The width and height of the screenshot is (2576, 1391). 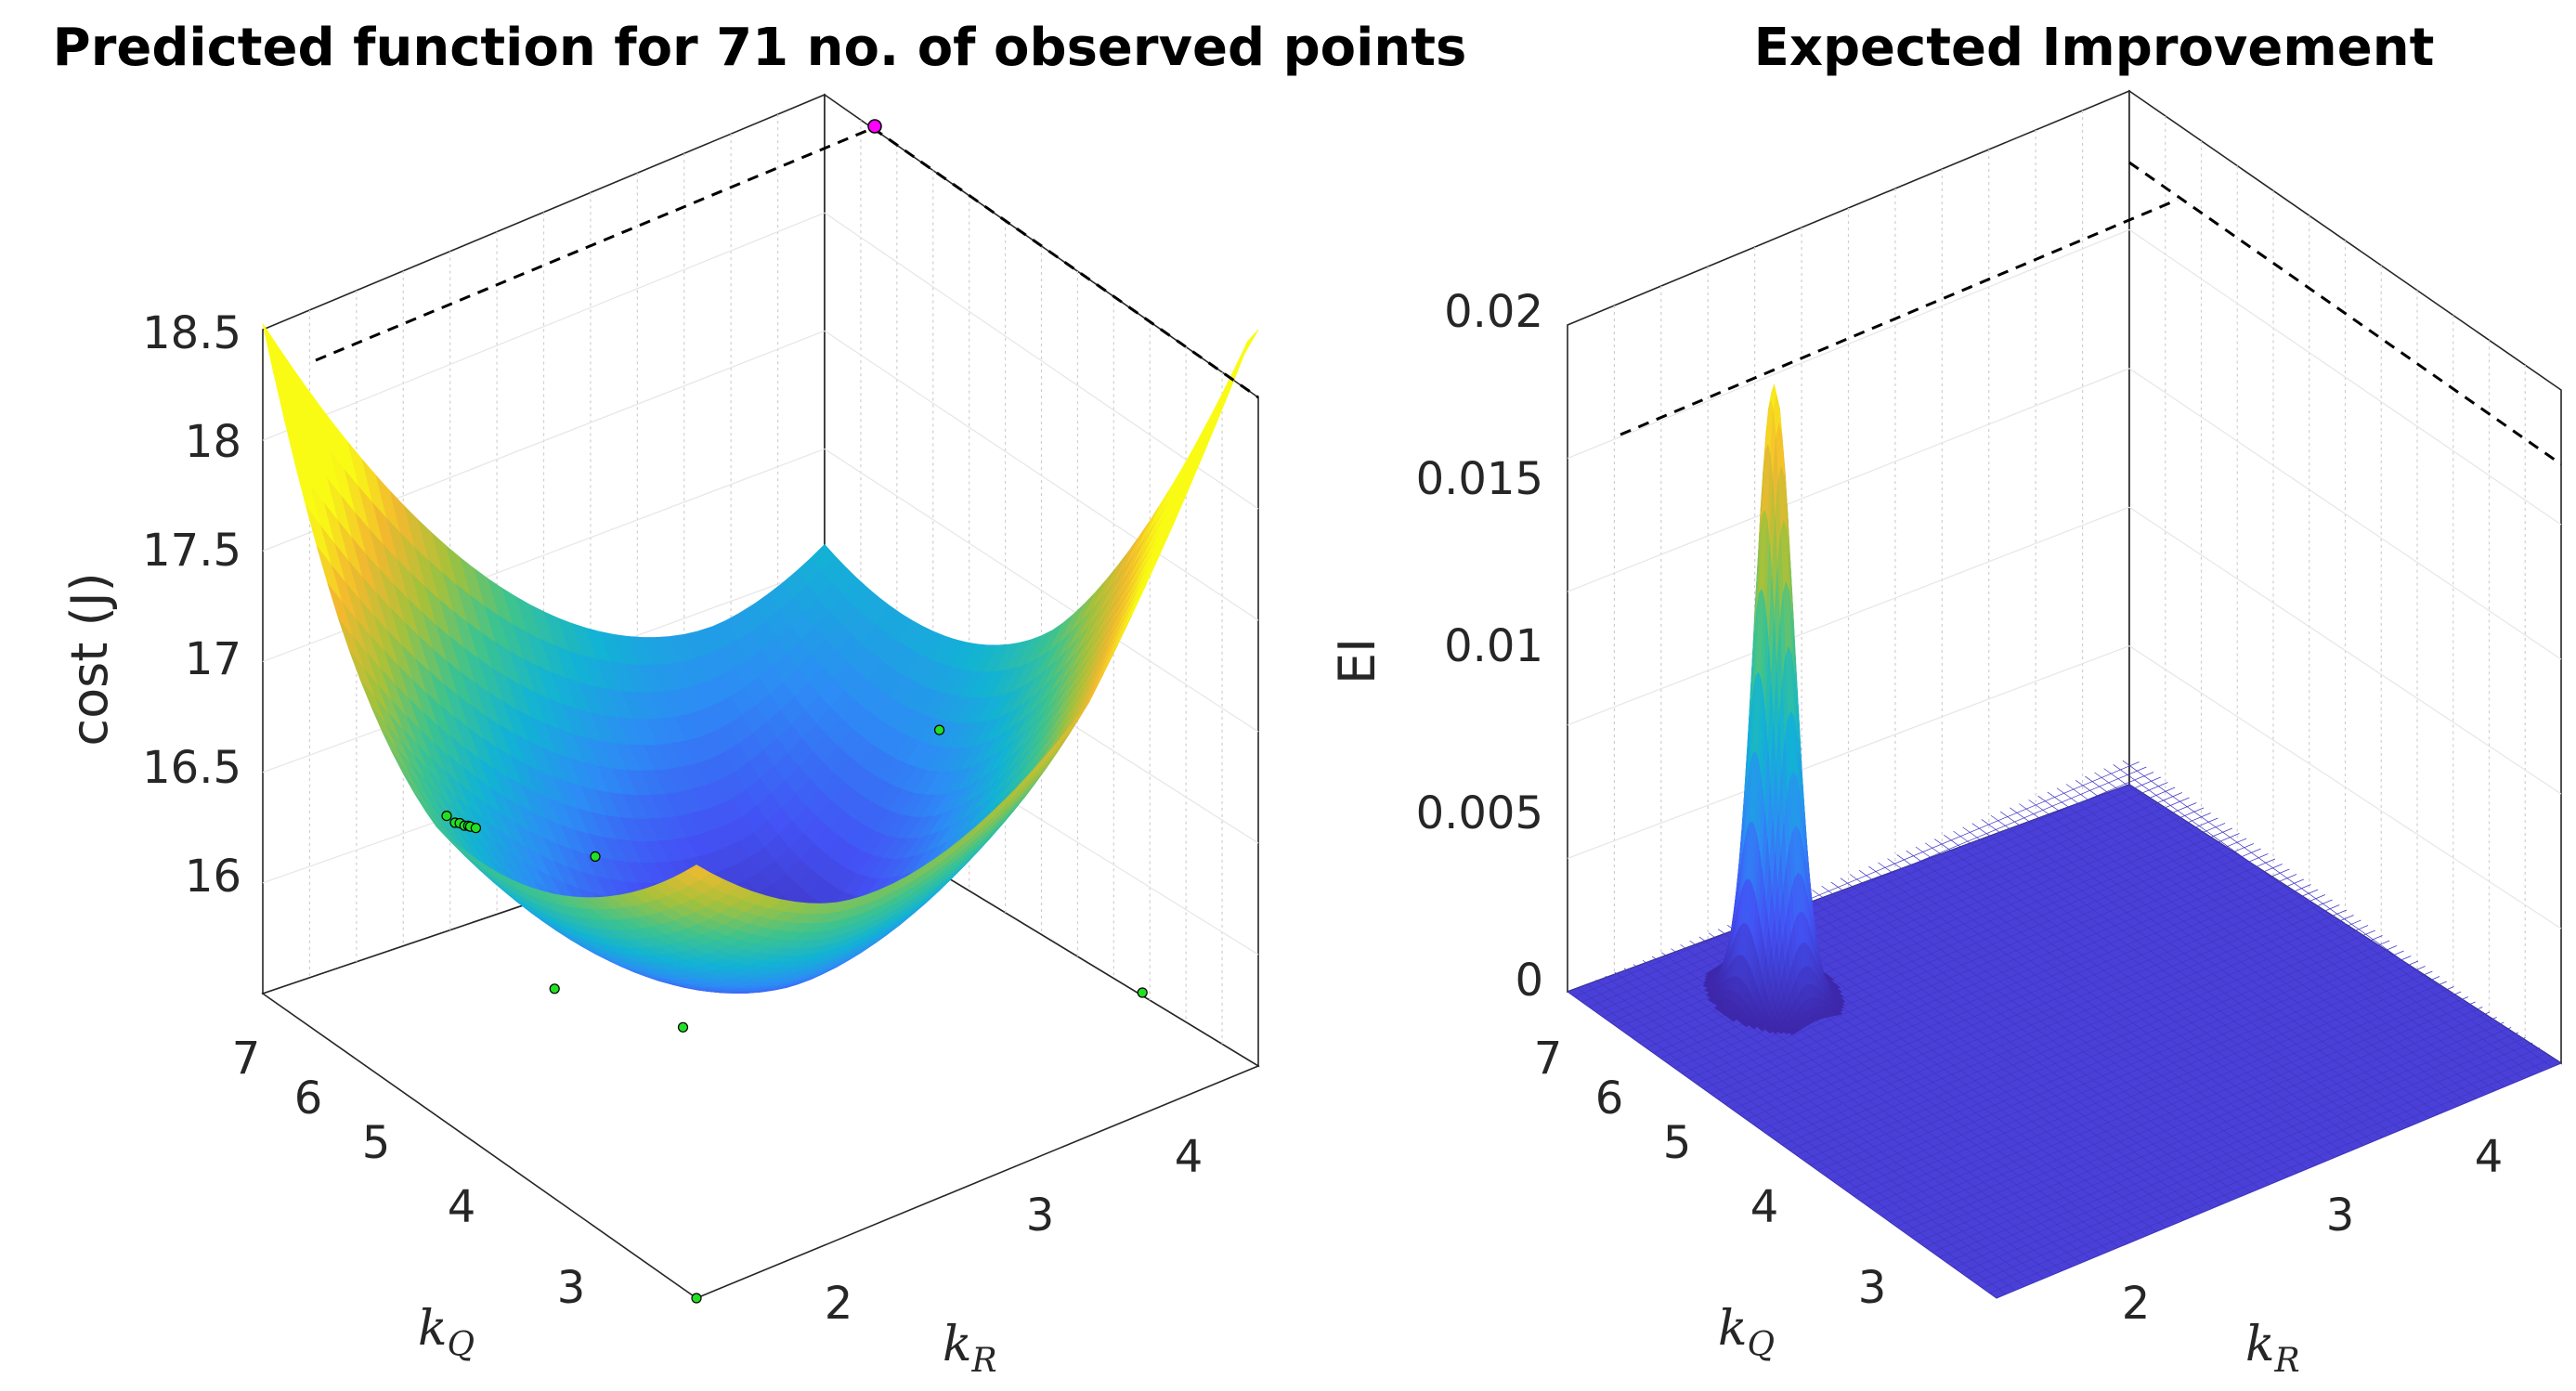 What do you see at coordinates (571, 1288) in the screenshot?
I see `left-kq-tick: 3` at bounding box center [571, 1288].